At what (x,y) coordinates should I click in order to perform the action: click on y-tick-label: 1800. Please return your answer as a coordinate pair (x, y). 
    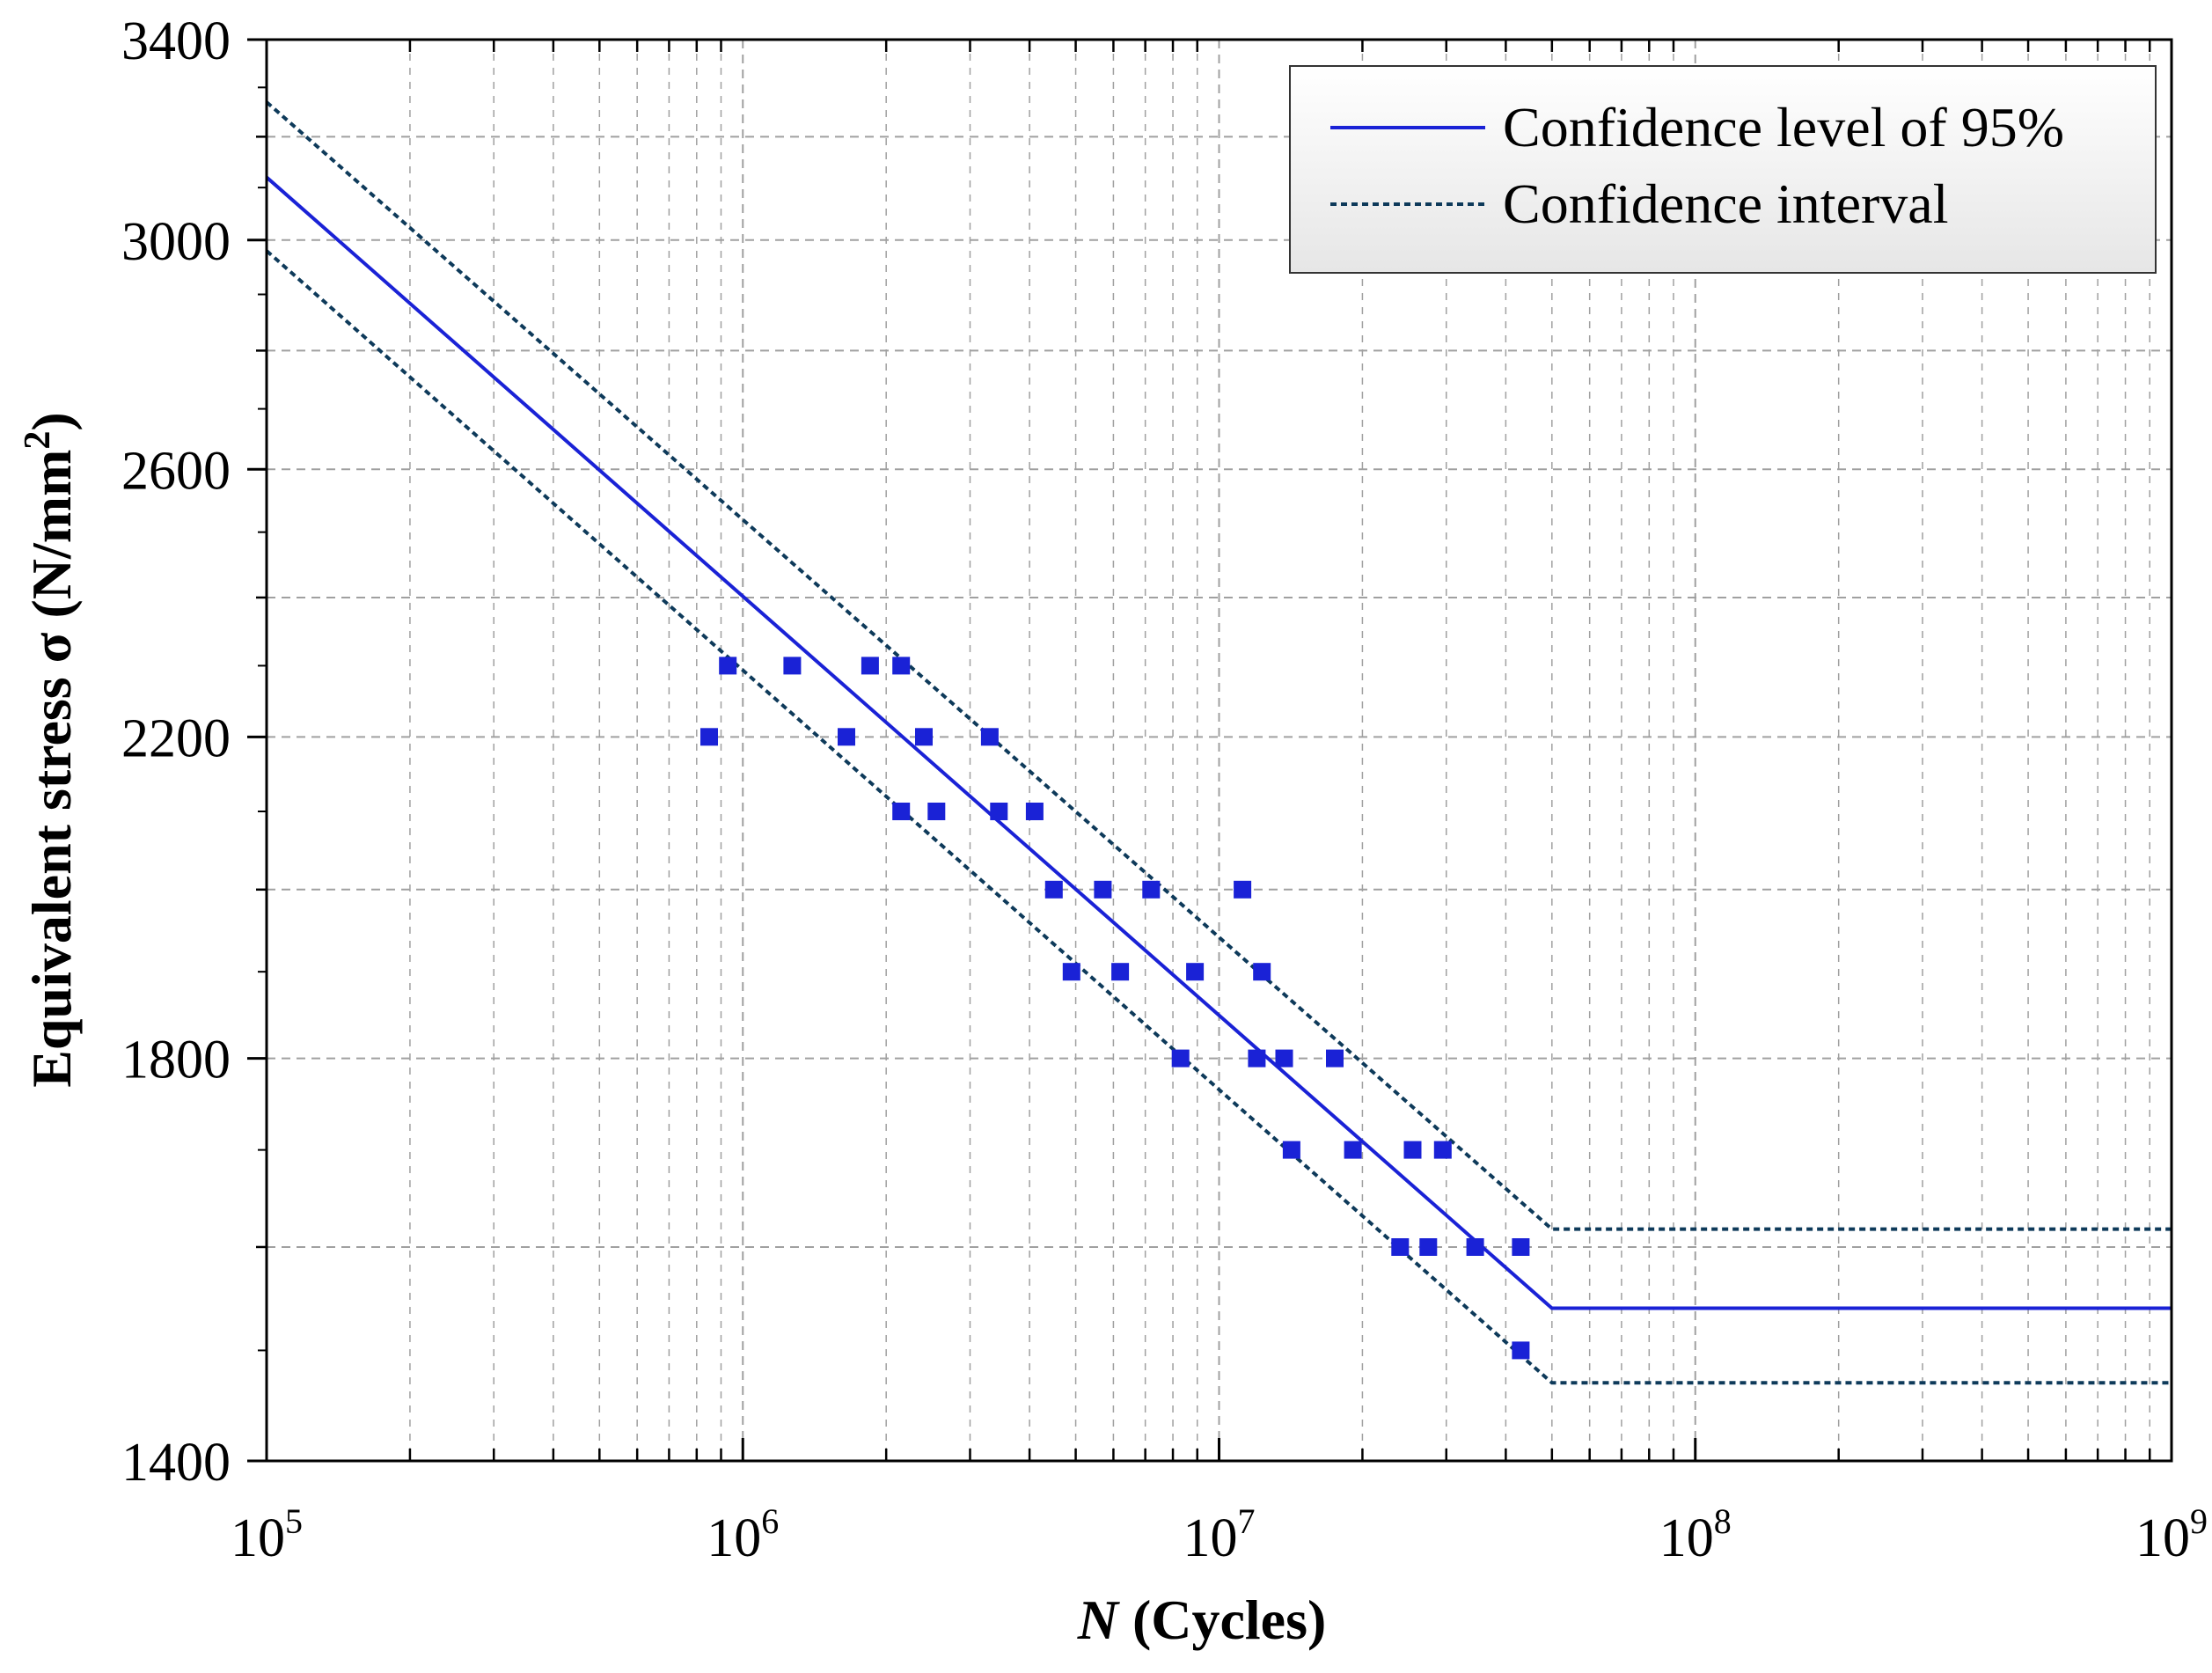
    Looking at the image, I should click on (176, 1060).